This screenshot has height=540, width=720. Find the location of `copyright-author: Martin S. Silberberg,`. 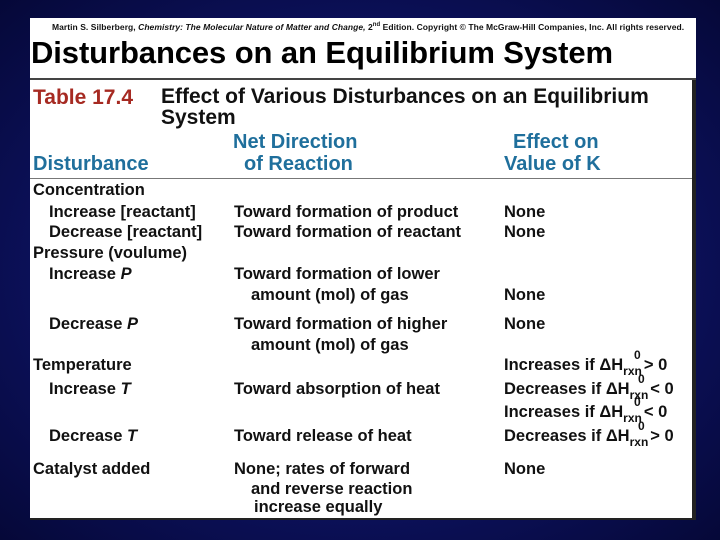

copyright-author: Martin S. Silberberg, is located at coordinates (95, 27).